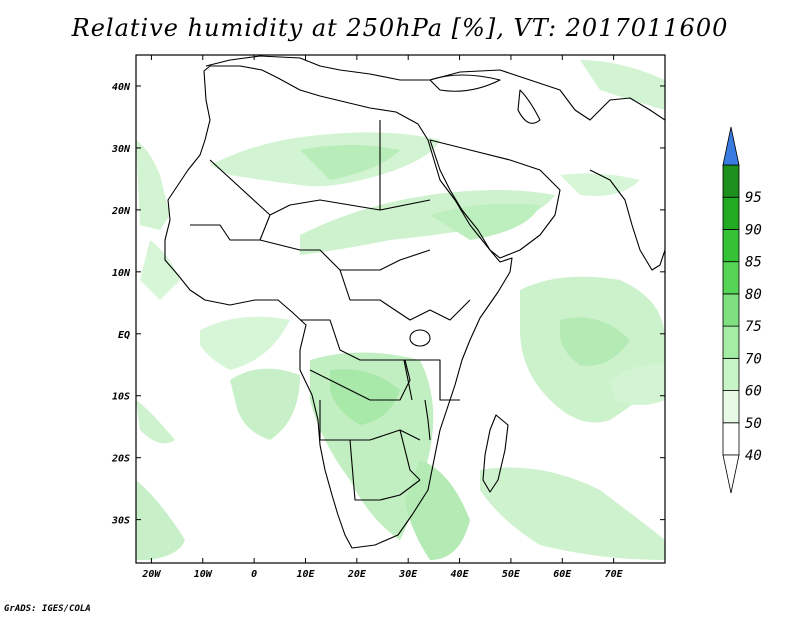 This screenshot has width=800, height=618. What do you see at coordinates (155, 422) in the screenshot?
I see `humidity-patch-atlantic-south` at bounding box center [155, 422].